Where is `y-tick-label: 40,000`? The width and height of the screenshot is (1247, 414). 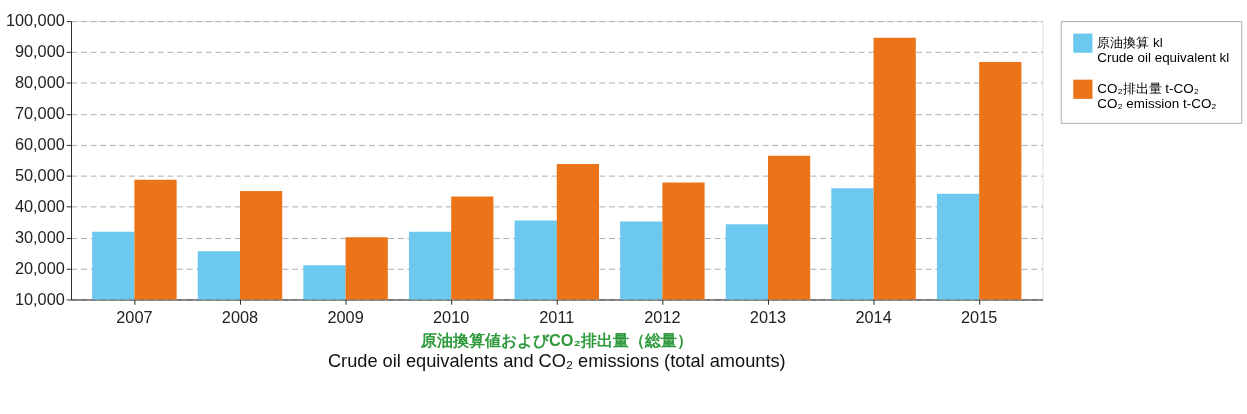 y-tick-label: 40,000 is located at coordinates (39, 205).